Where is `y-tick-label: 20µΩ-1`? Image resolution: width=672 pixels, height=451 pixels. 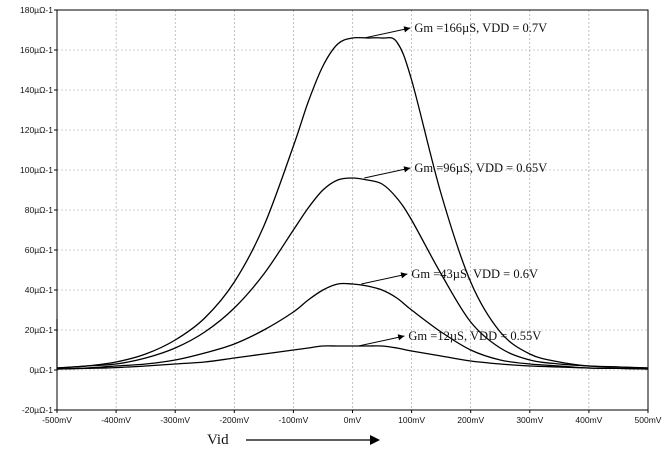 y-tick-label: 20µΩ-1 is located at coordinates (39, 330).